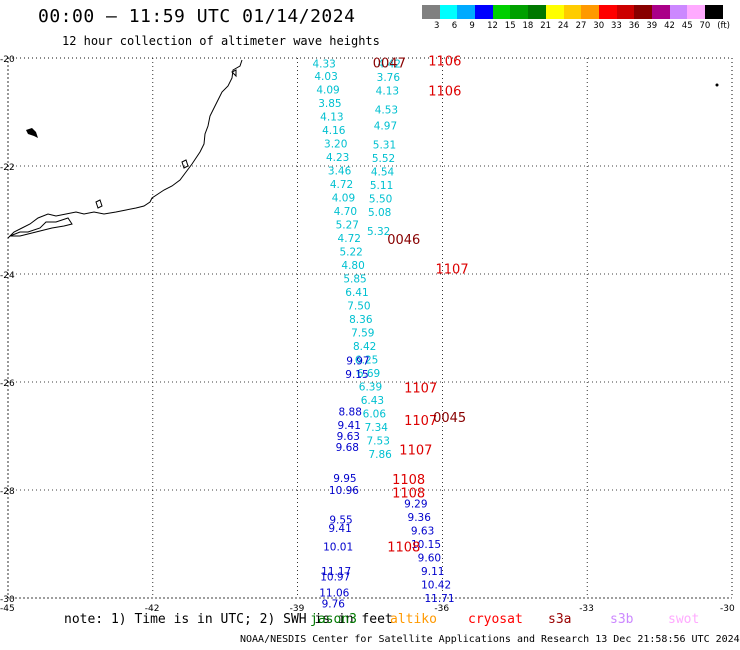  What do you see at coordinates (441, 609) in the screenshot?
I see `lon-label: -36` at bounding box center [441, 609].